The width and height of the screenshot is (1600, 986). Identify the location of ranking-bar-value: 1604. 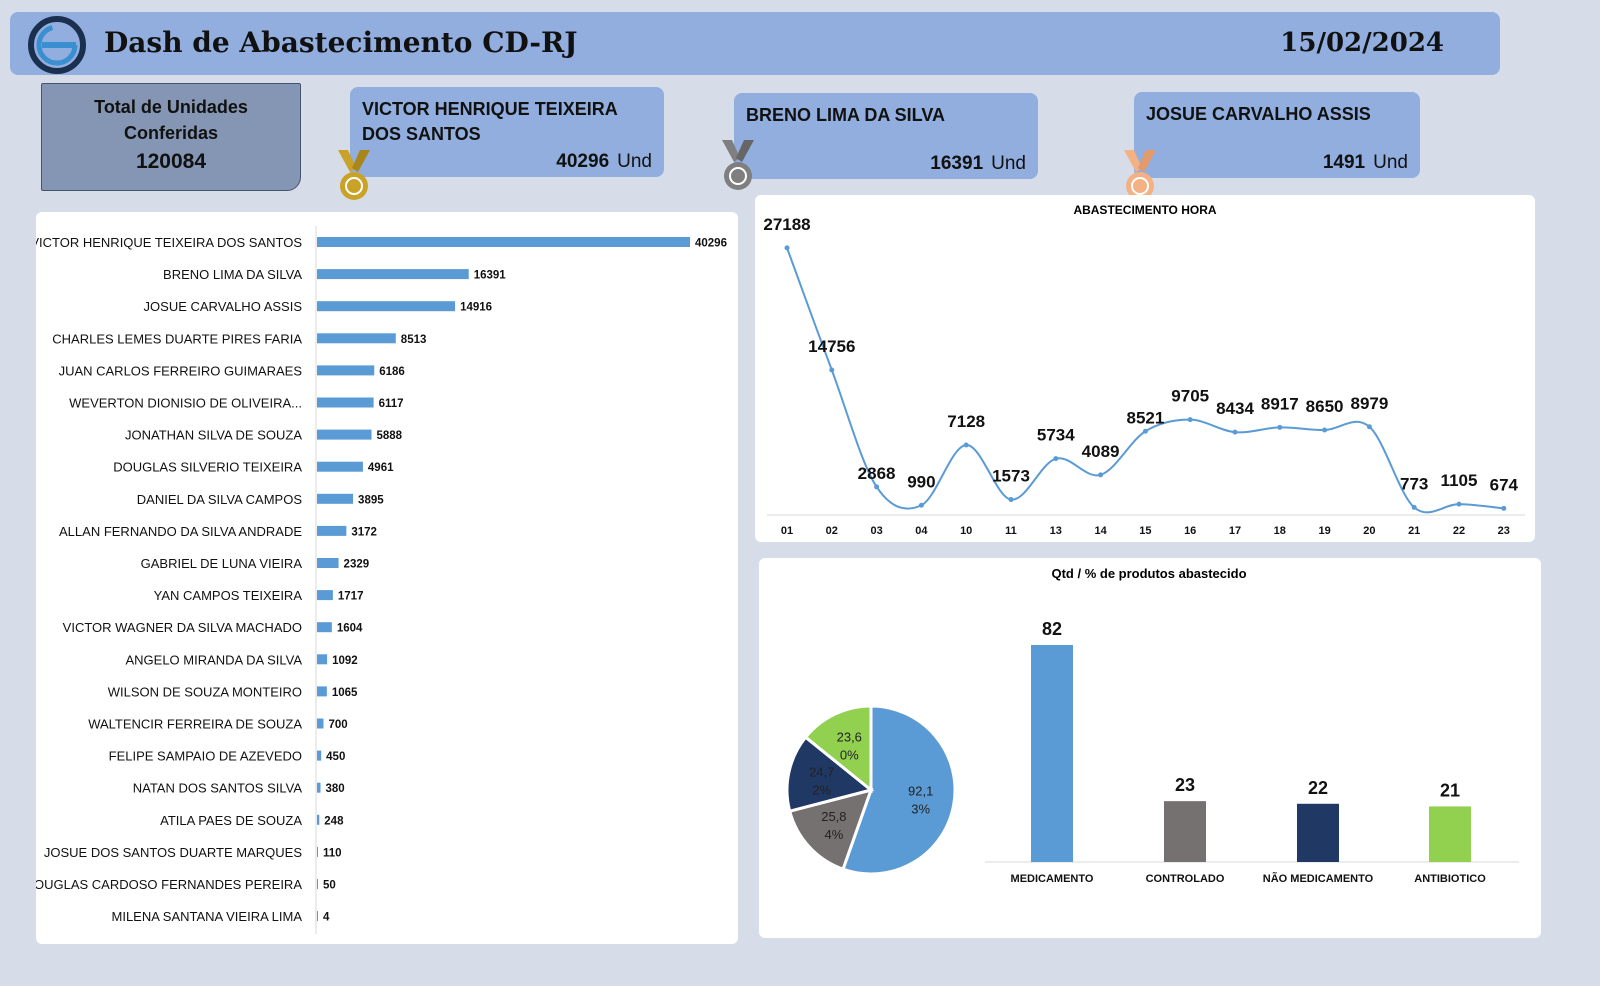
(350, 629).